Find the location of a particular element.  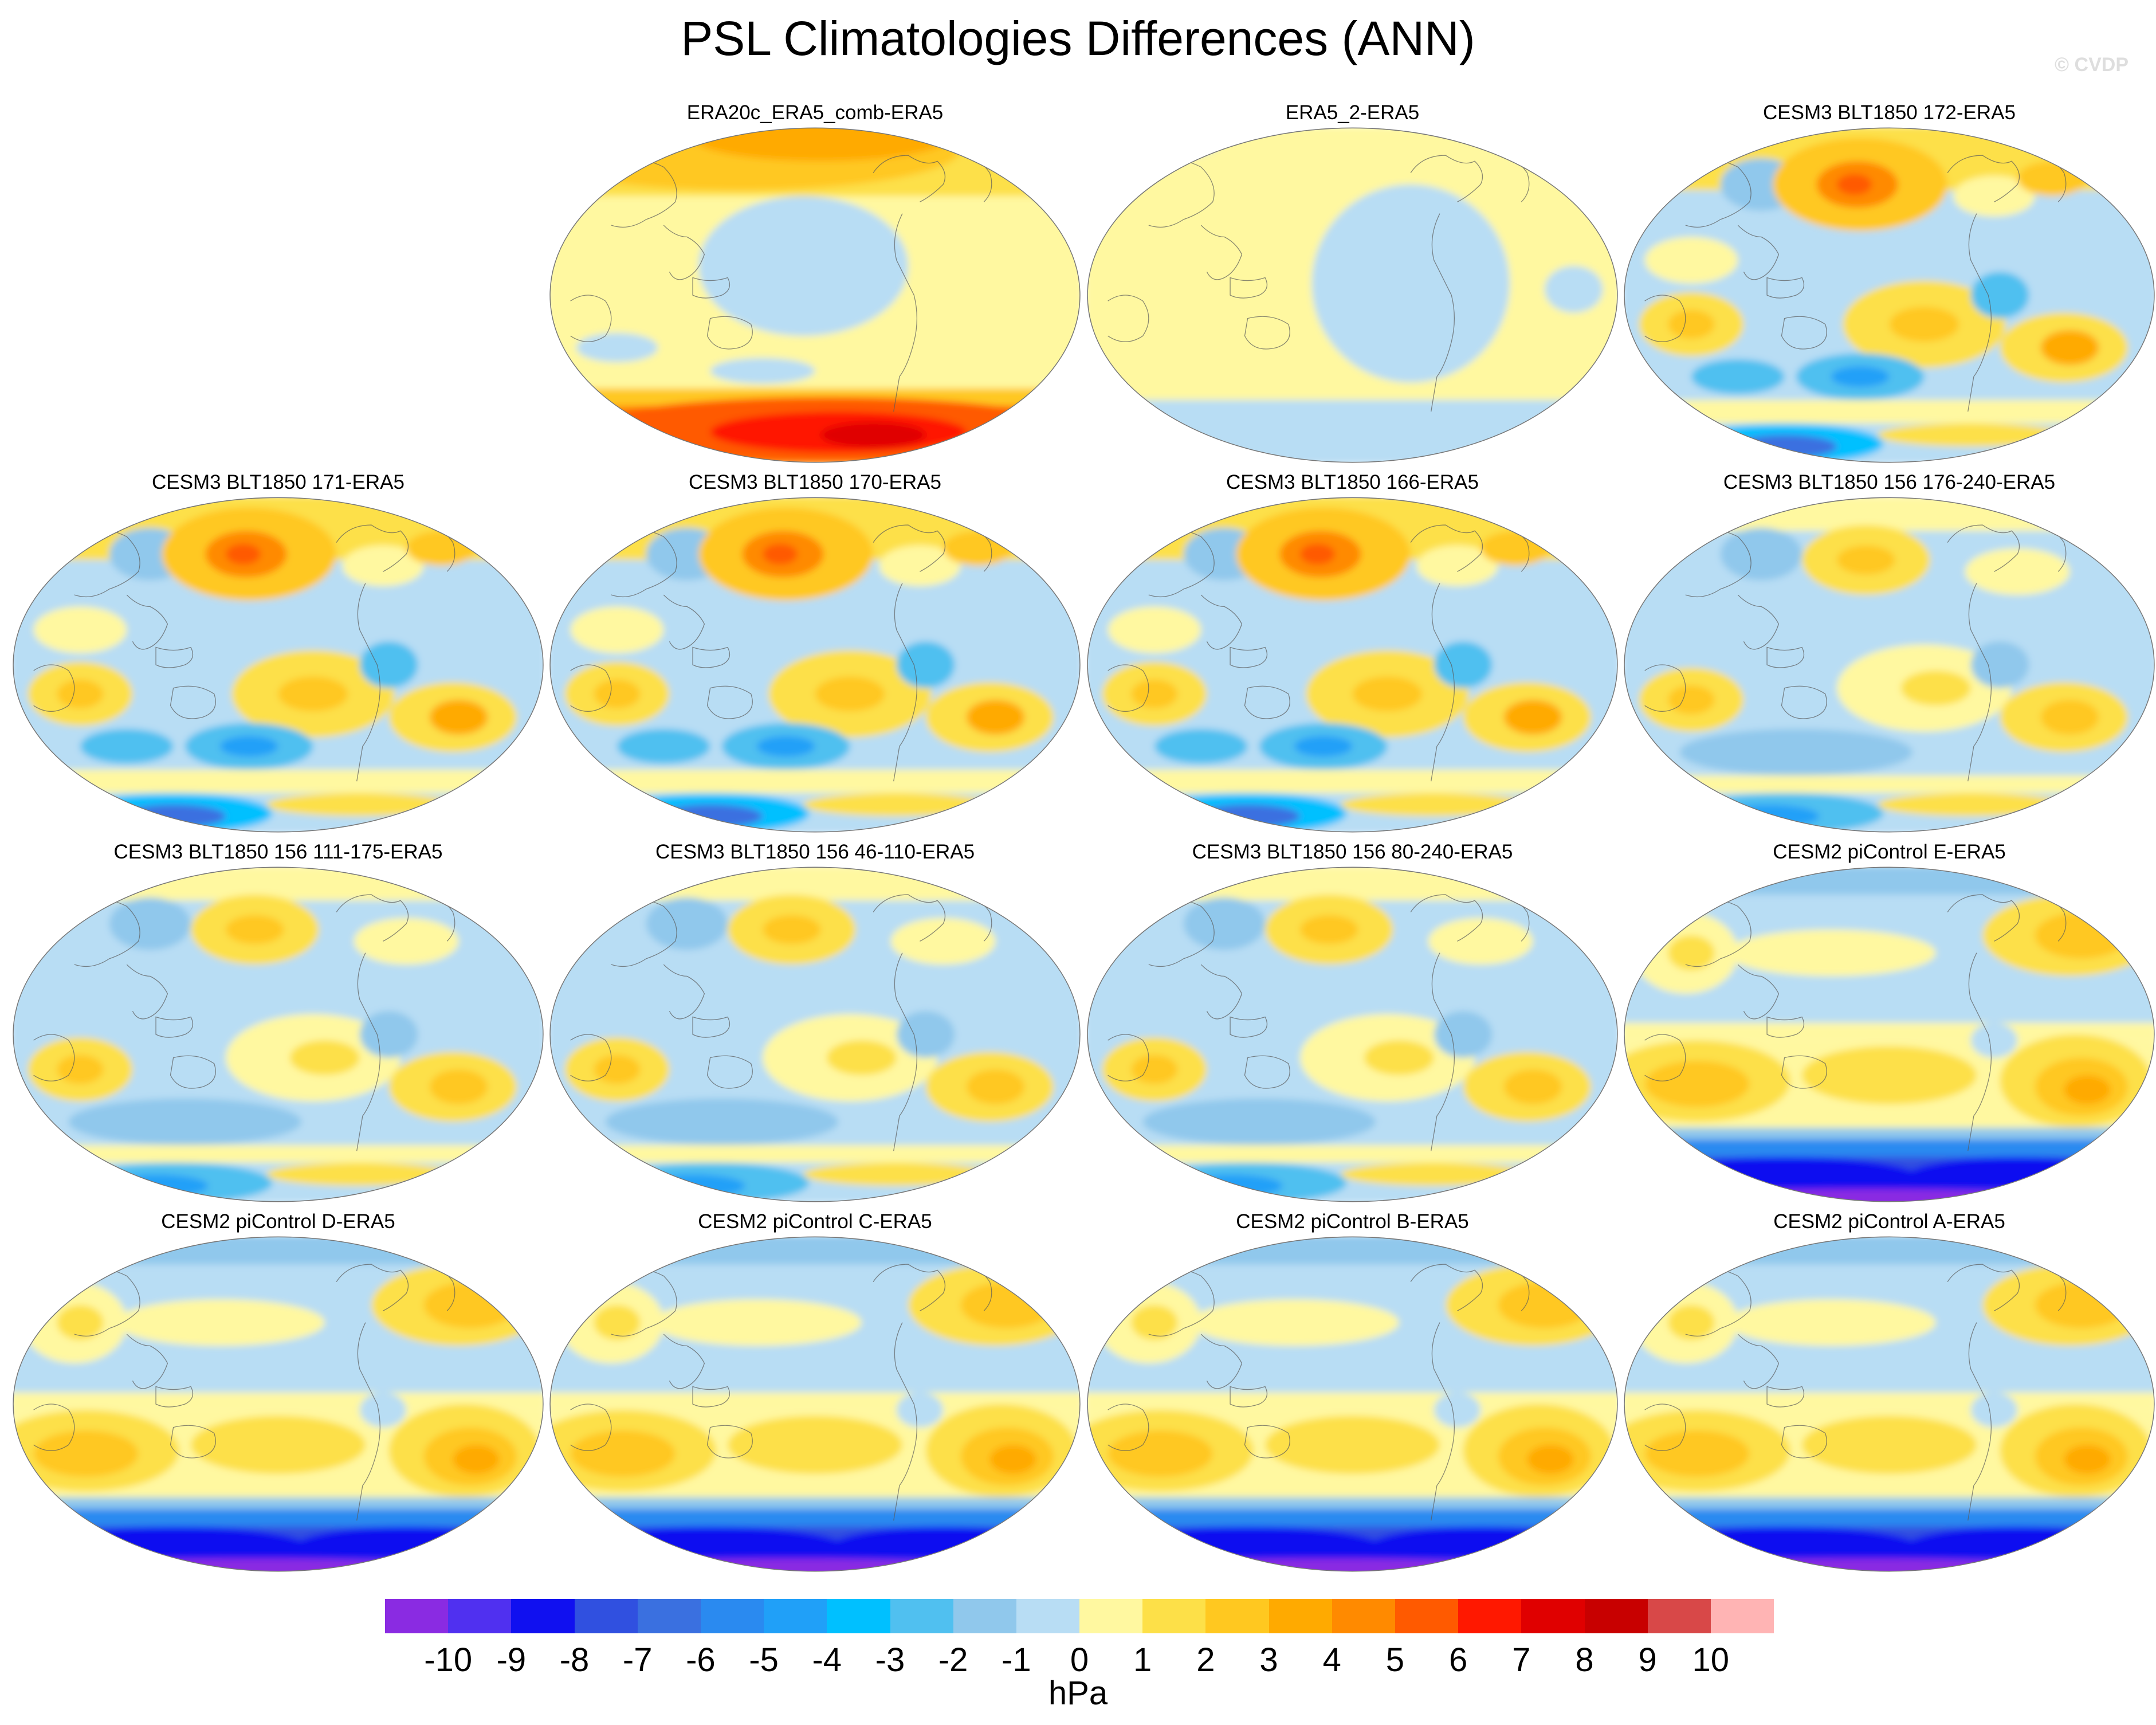

panel-title: CESM2 piControl A-ERA5 is located at coordinates (1889, 1222).